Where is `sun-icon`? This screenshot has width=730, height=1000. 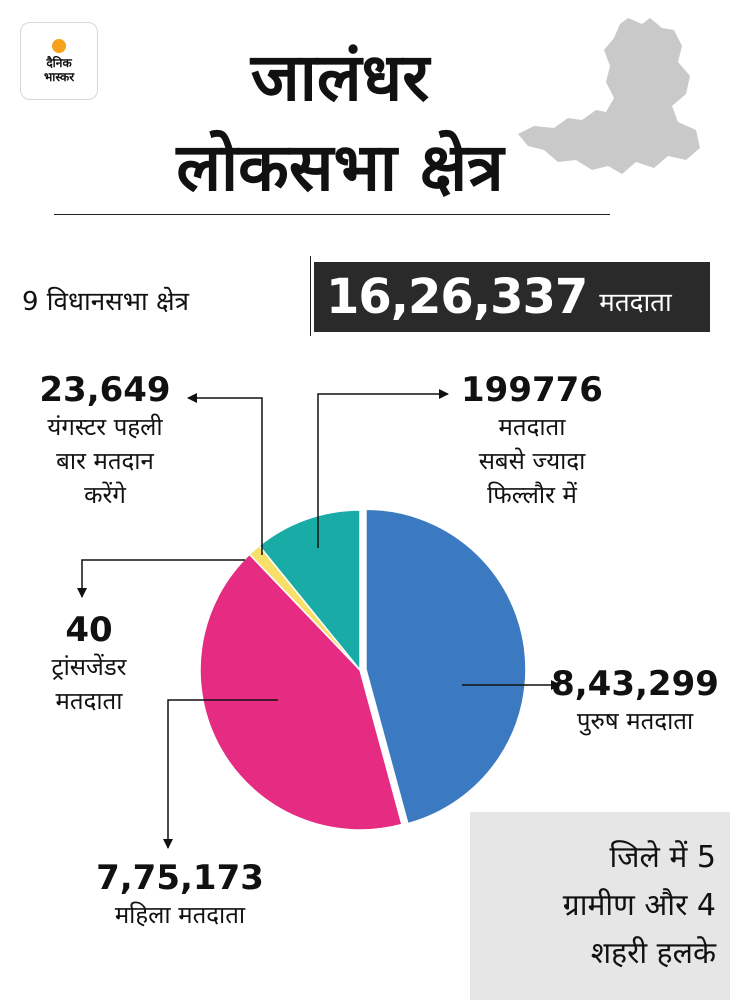 sun-icon is located at coordinates (59, 45).